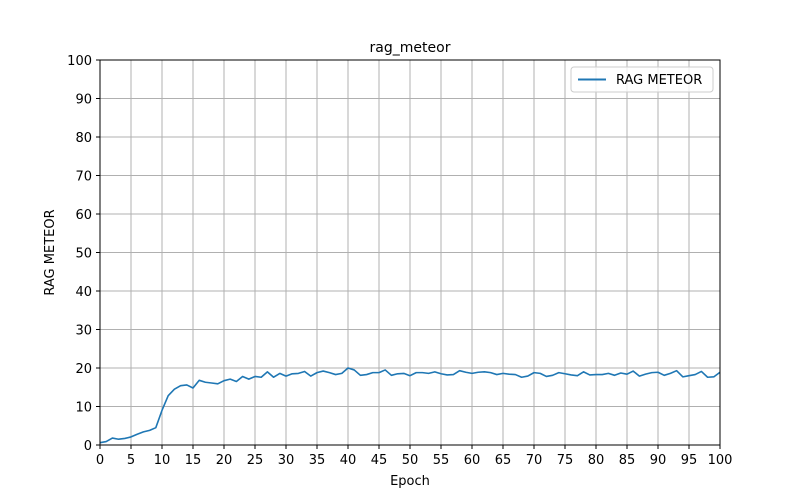  What do you see at coordinates (193, 460) in the screenshot?
I see `x-tick-label: 15` at bounding box center [193, 460].